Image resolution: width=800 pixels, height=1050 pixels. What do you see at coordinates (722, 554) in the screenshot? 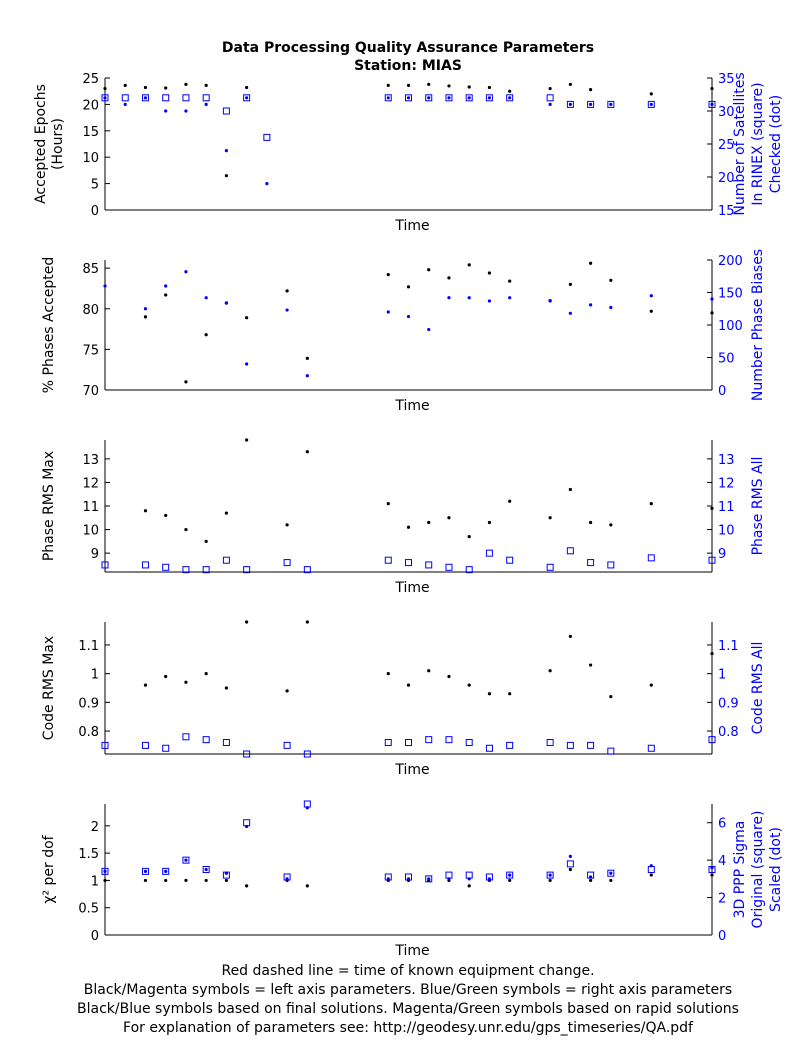
I see `right-tick-label: 9` at bounding box center [722, 554].